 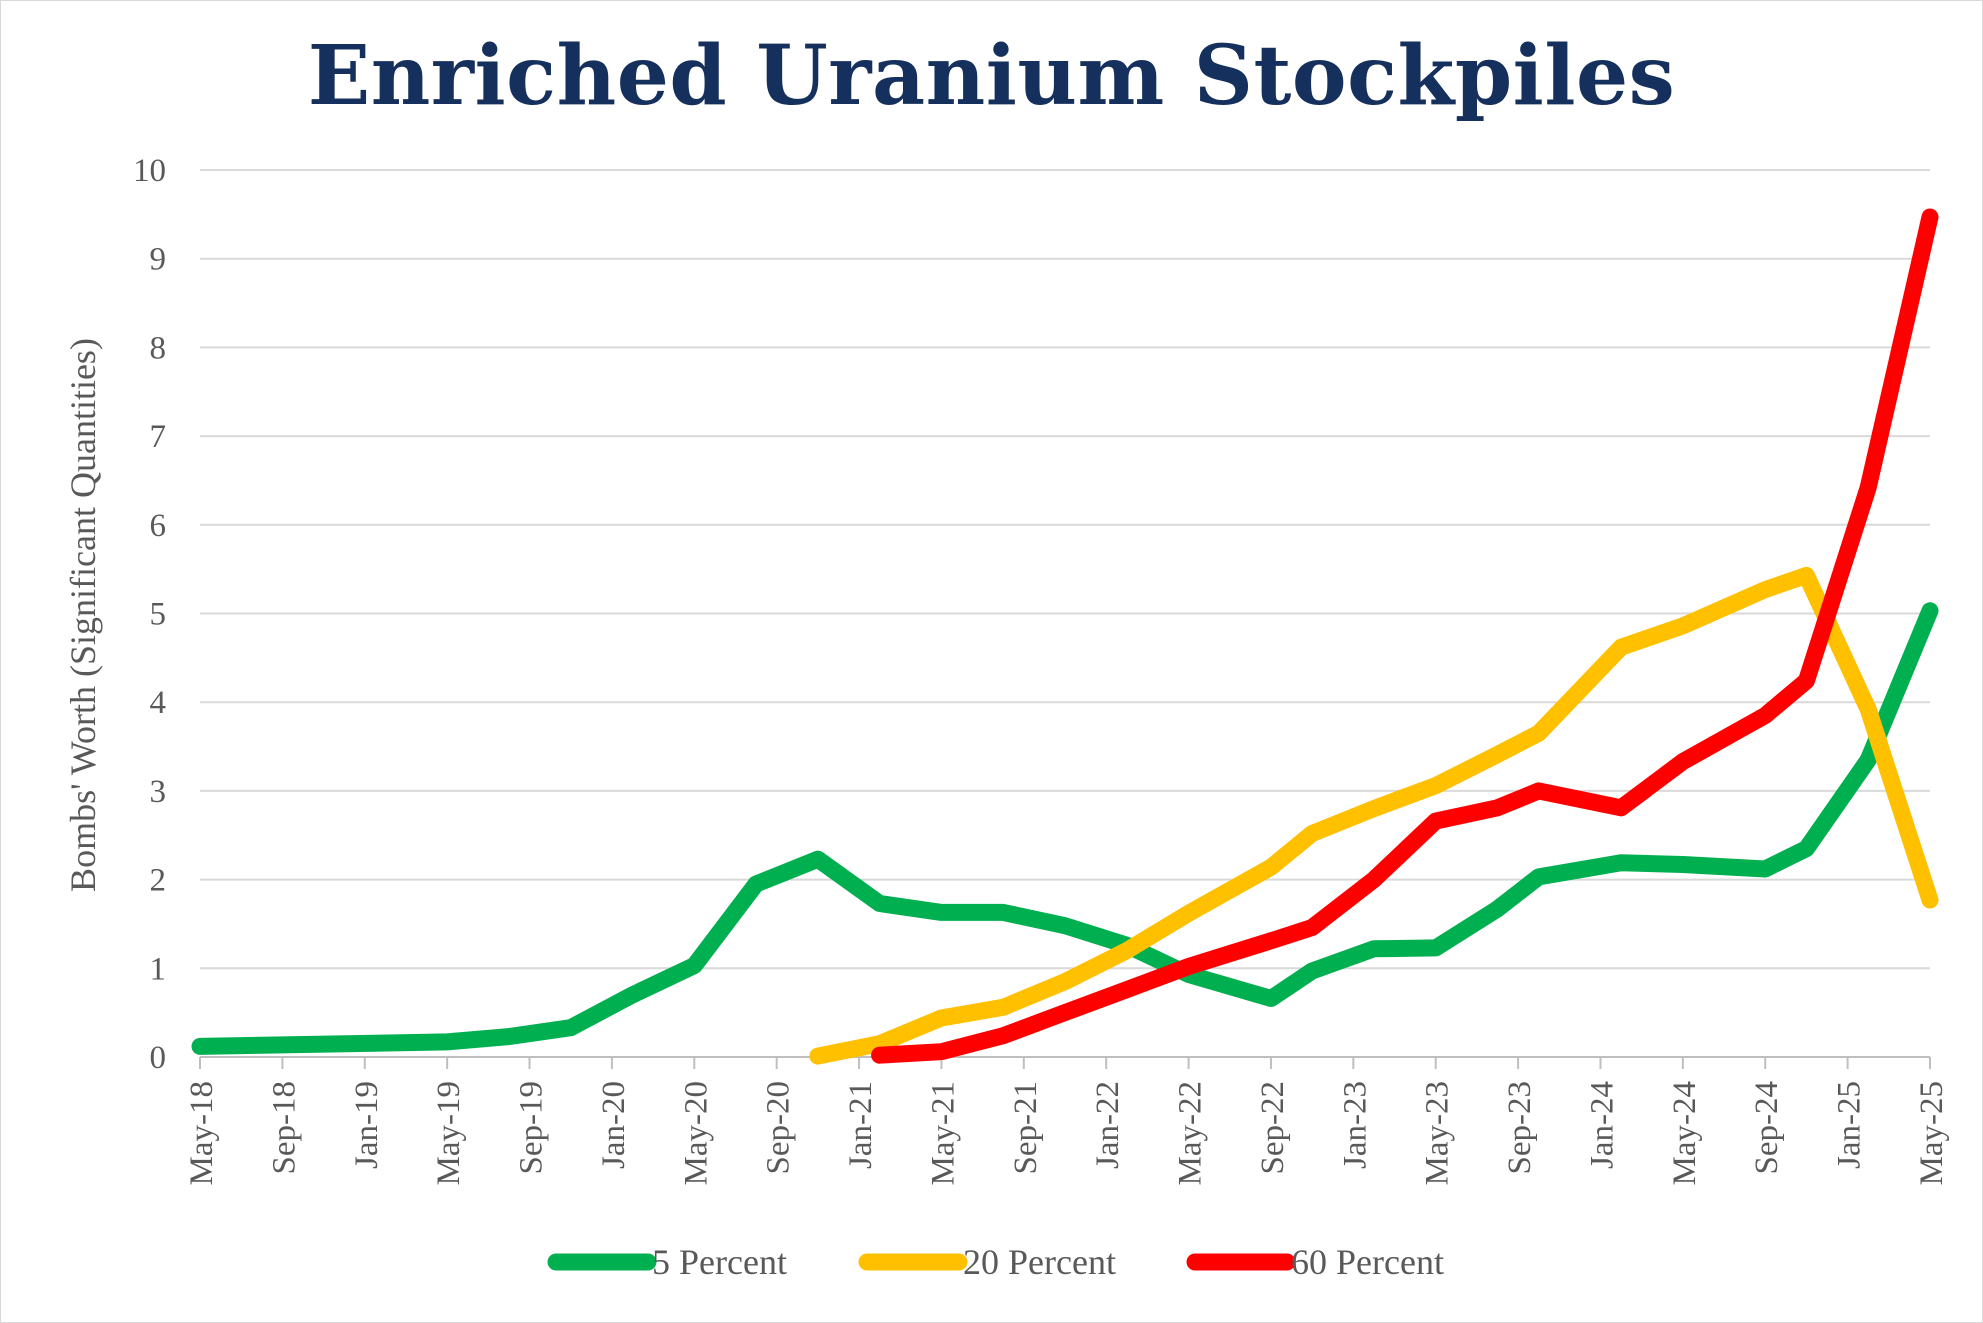 I want to click on x-tick-label: Jan-19, so click(x=367, y=1125).